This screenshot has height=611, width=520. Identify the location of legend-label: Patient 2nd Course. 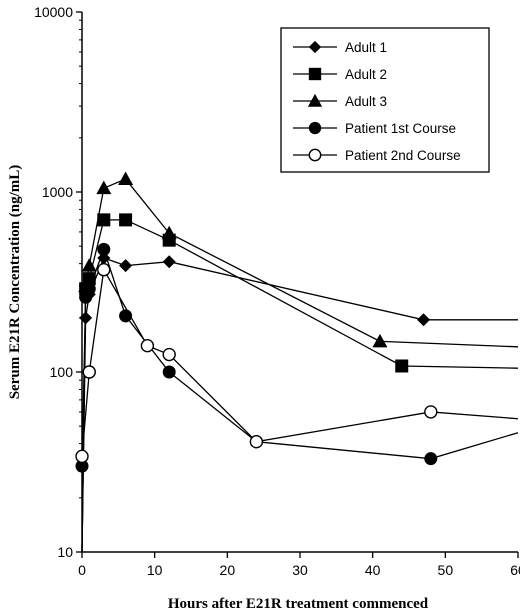
(403, 155).